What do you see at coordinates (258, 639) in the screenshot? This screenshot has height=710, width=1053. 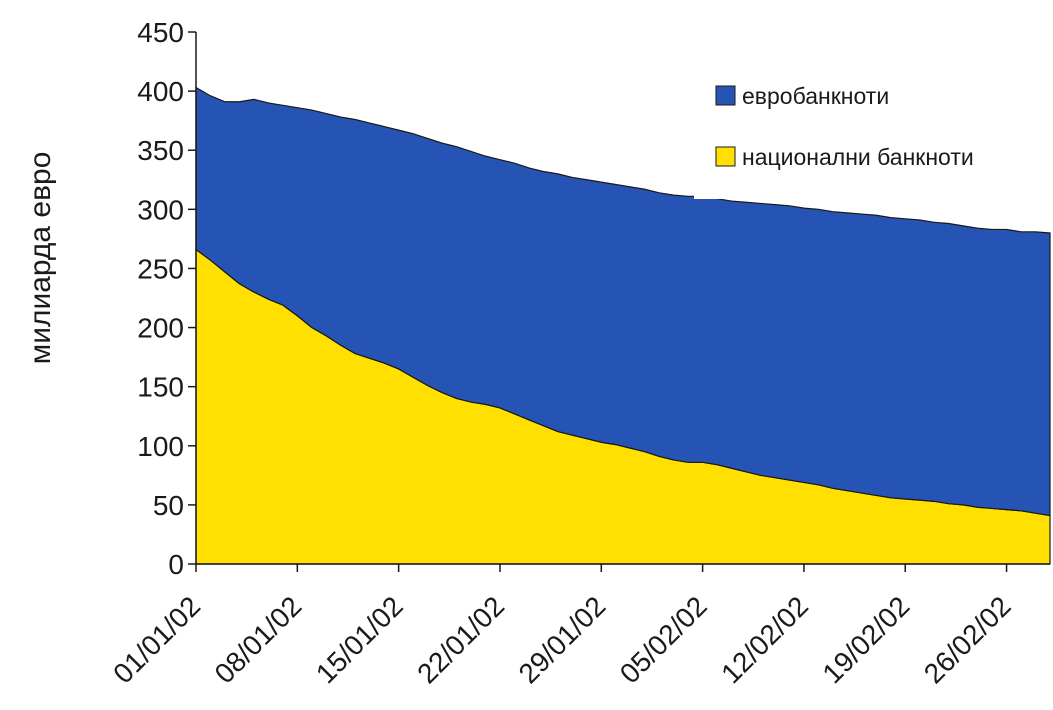 I see `x-tick-label: 08/01/02` at bounding box center [258, 639].